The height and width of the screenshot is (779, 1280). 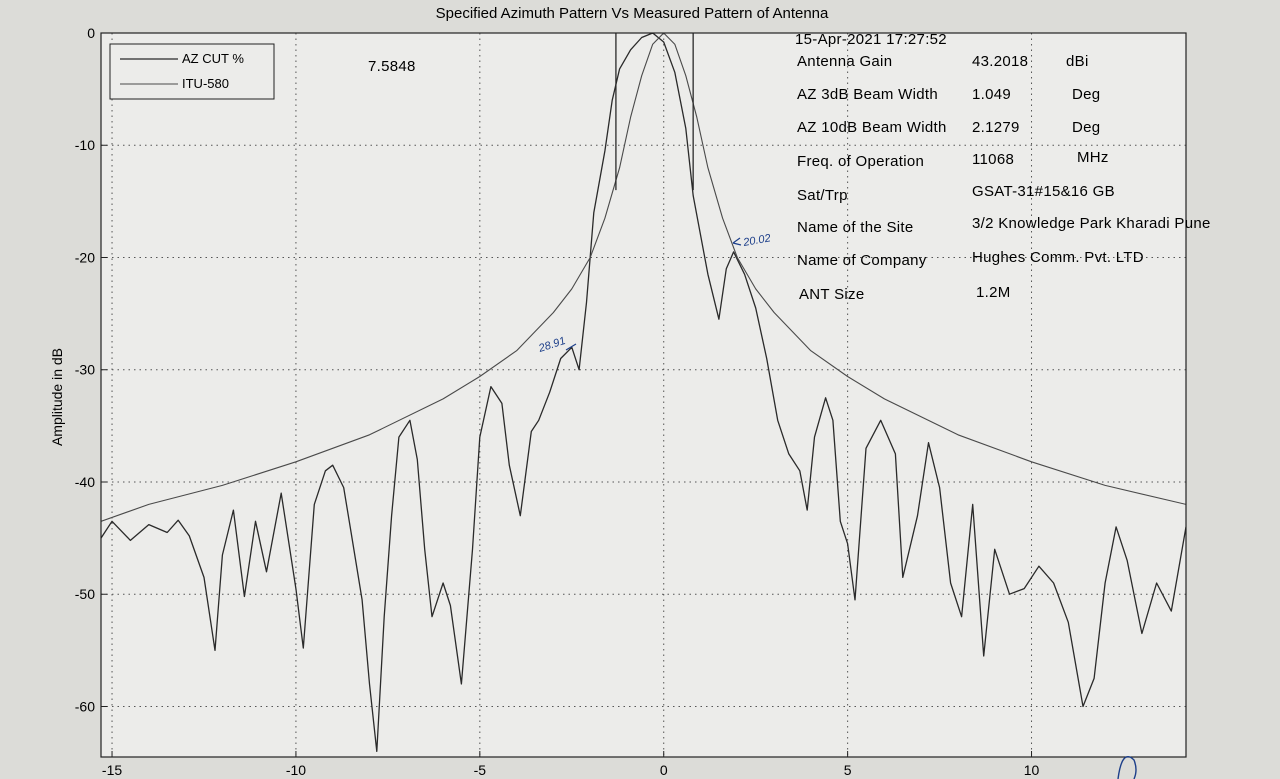 What do you see at coordinates (85, 706) in the screenshot?
I see `y-tick-label: -60` at bounding box center [85, 706].